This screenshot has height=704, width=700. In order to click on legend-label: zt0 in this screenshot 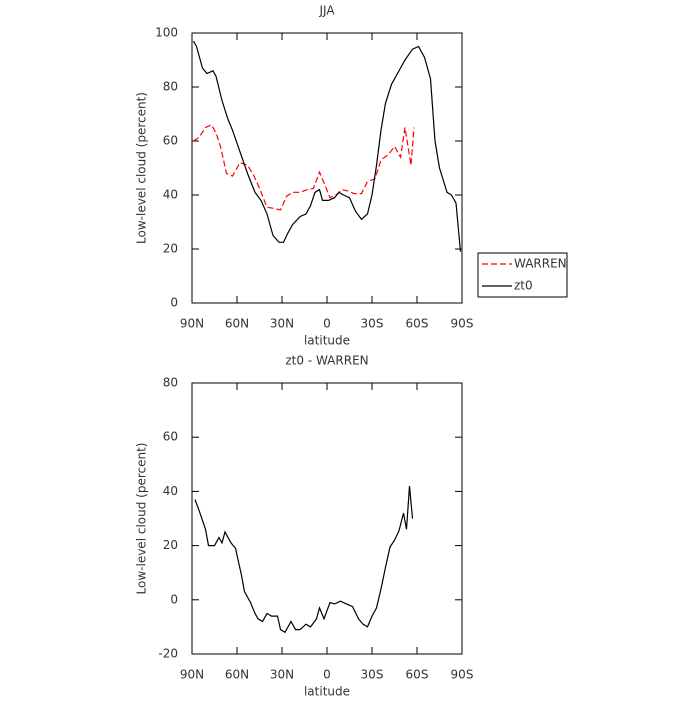, I will do `click(523, 286)`.